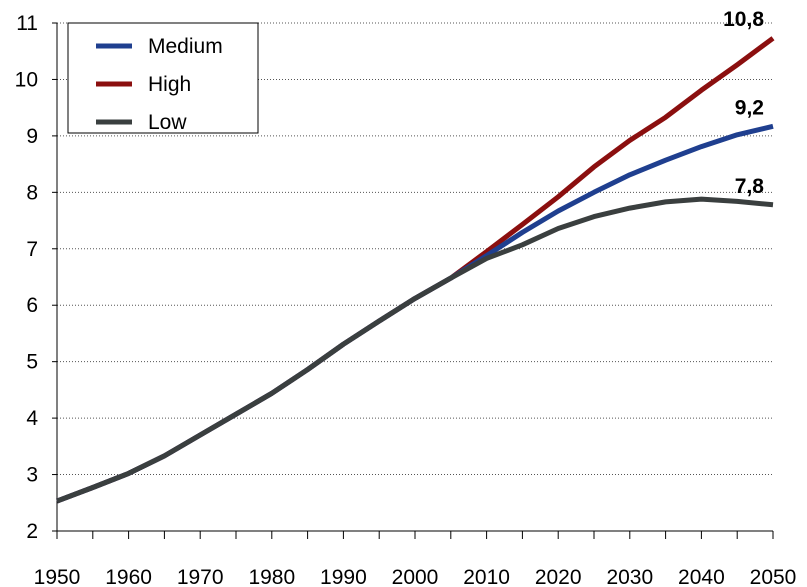  I want to click on legend-label-medium: Medium, so click(185, 46).